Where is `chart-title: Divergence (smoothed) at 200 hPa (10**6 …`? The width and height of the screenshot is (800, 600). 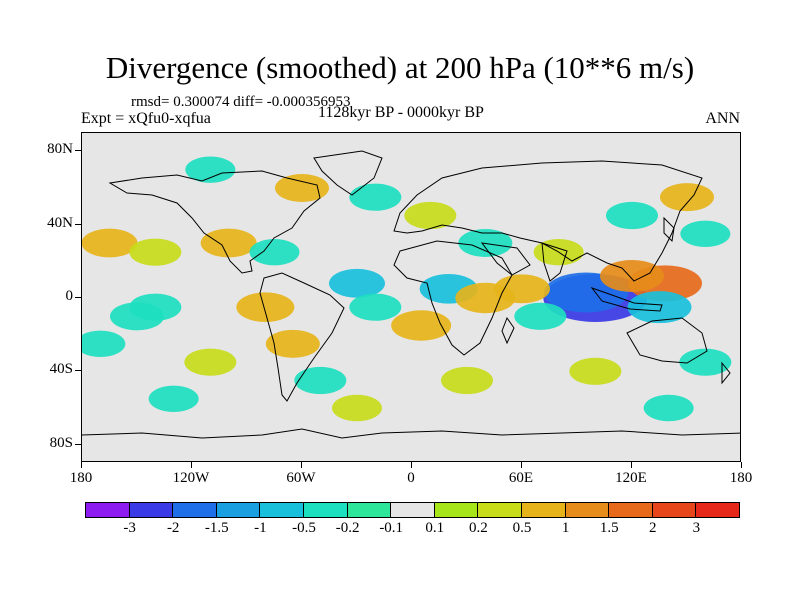 chart-title: Divergence (smoothed) at 200 hPa (10**6 … is located at coordinates (400, 67).